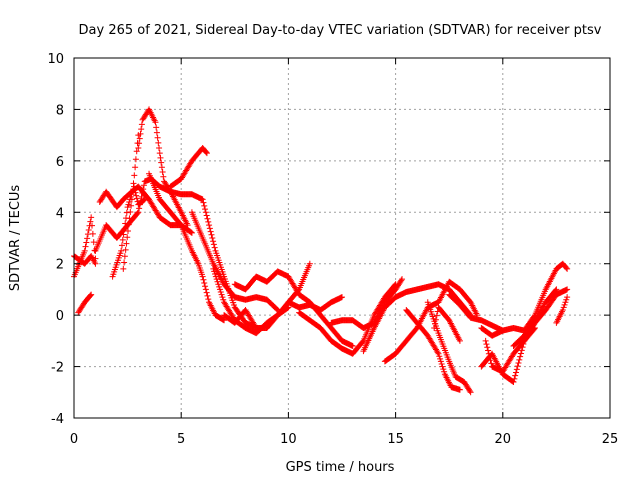 The image size is (640, 480). Describe the element at coordinates (60, 213) in the screenshot. I see `y-tick-label: 4` at that location.